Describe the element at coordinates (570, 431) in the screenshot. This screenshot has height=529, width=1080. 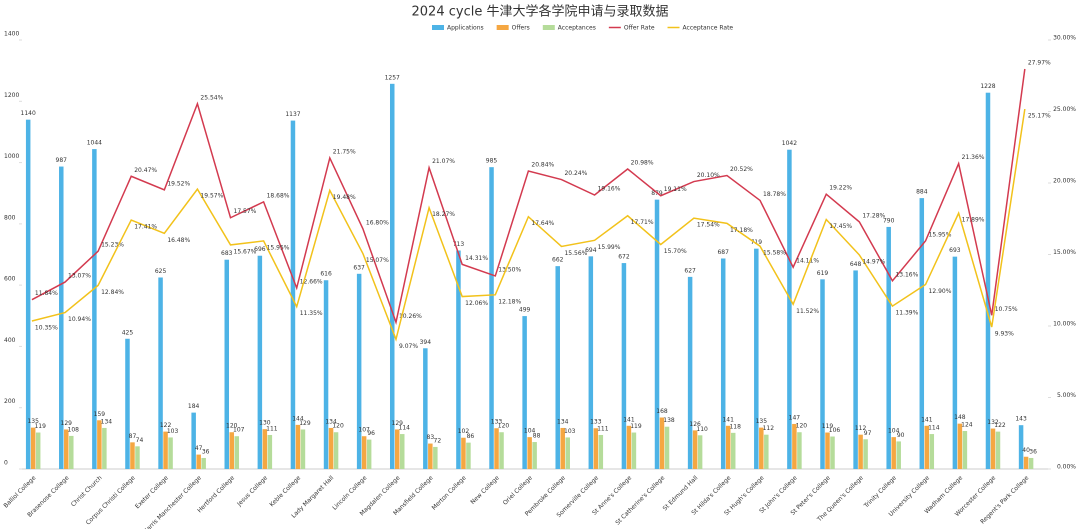
I see `data-label: 103` at that location.